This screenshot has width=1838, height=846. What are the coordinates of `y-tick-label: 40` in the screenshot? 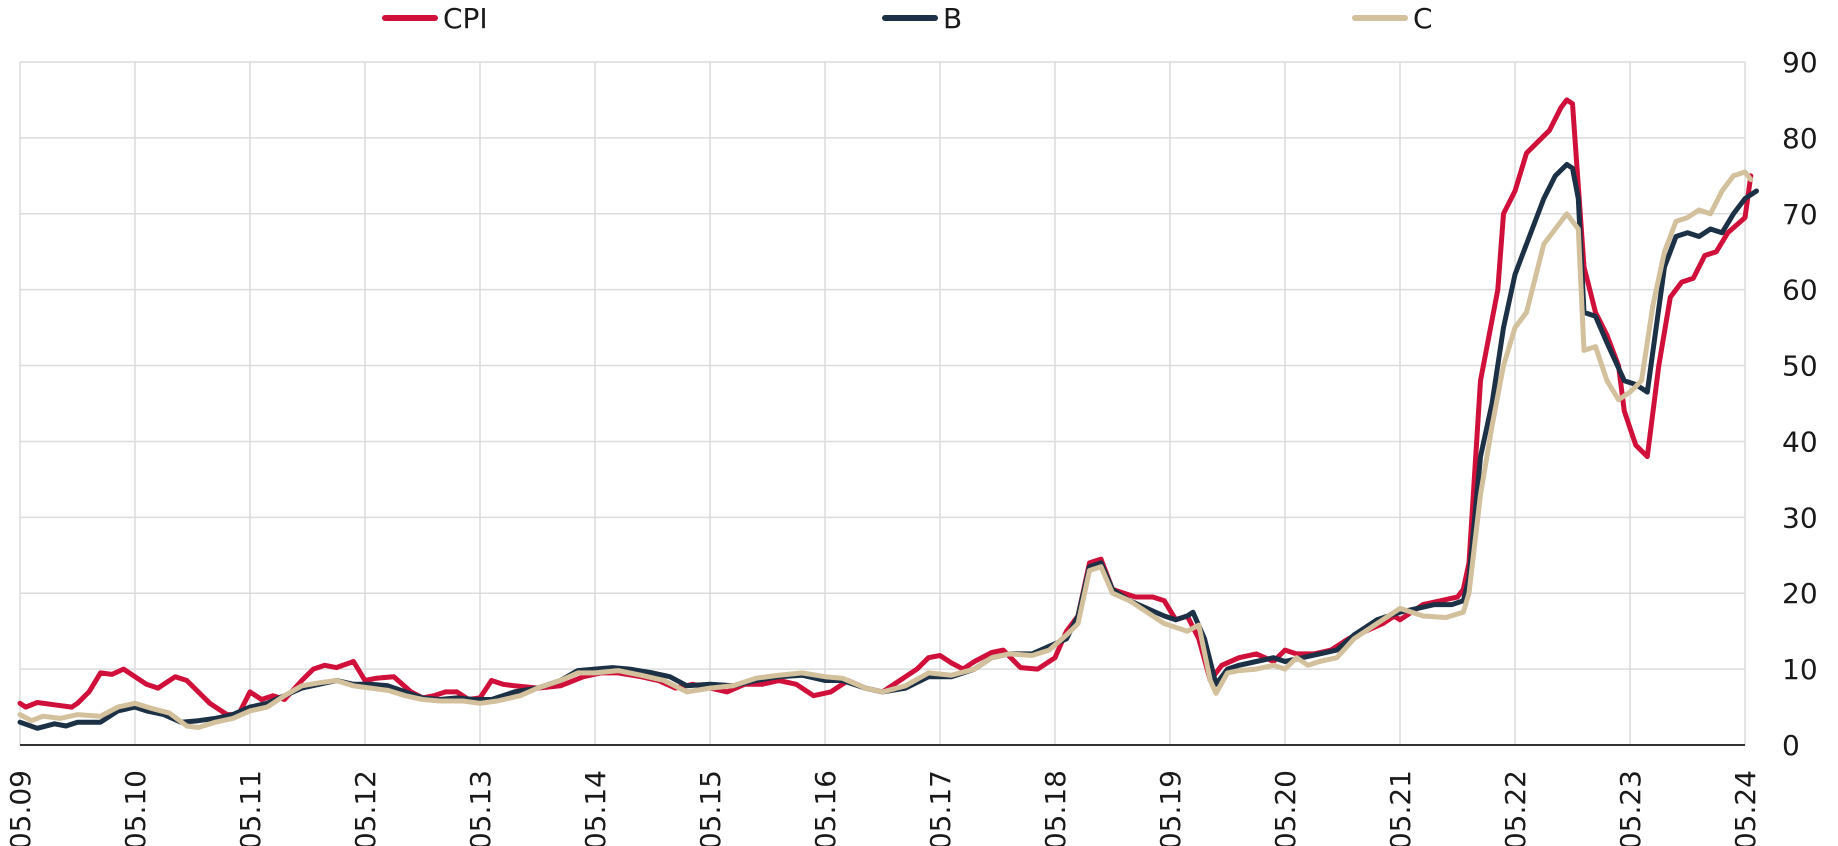 It's located at (1800, 441).